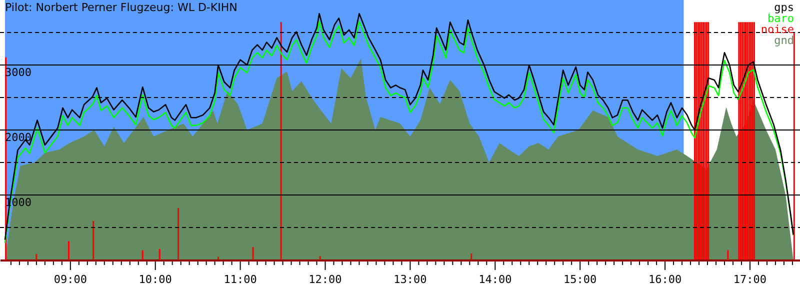  I want to click on x-tick-label: 14:00, so click(495, 279).